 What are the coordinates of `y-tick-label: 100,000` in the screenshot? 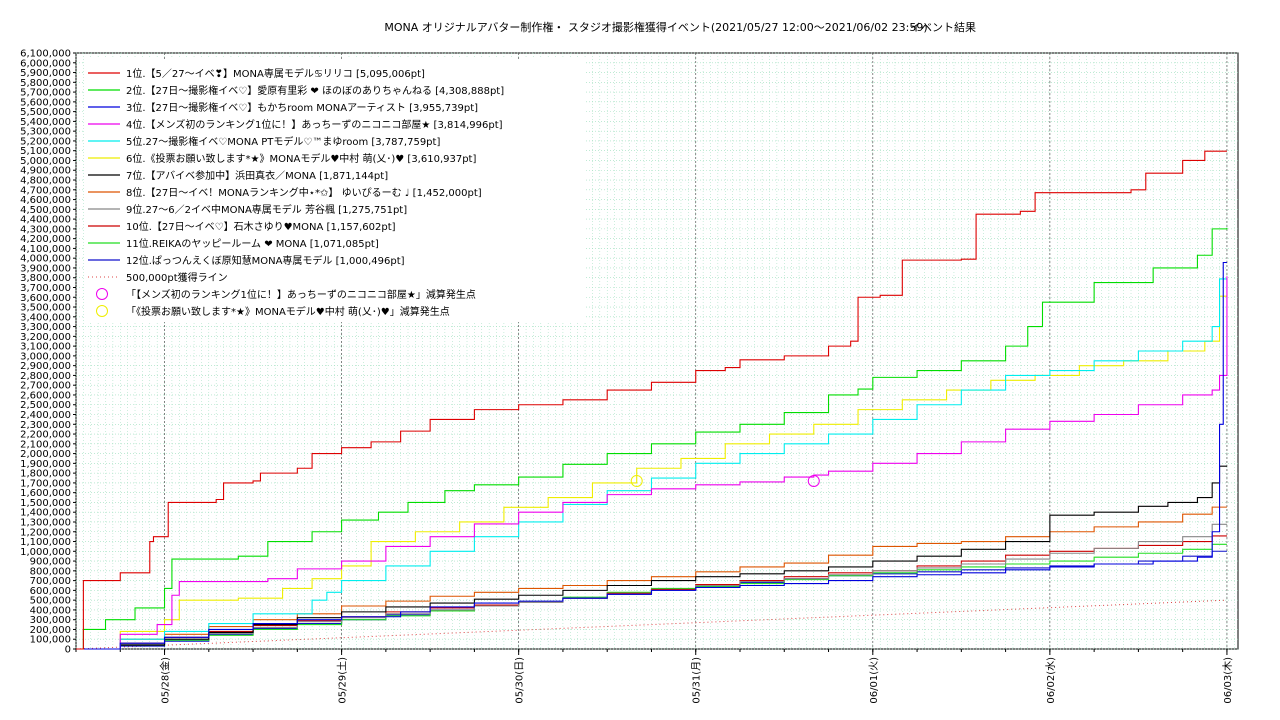 It's located at (50, 640).